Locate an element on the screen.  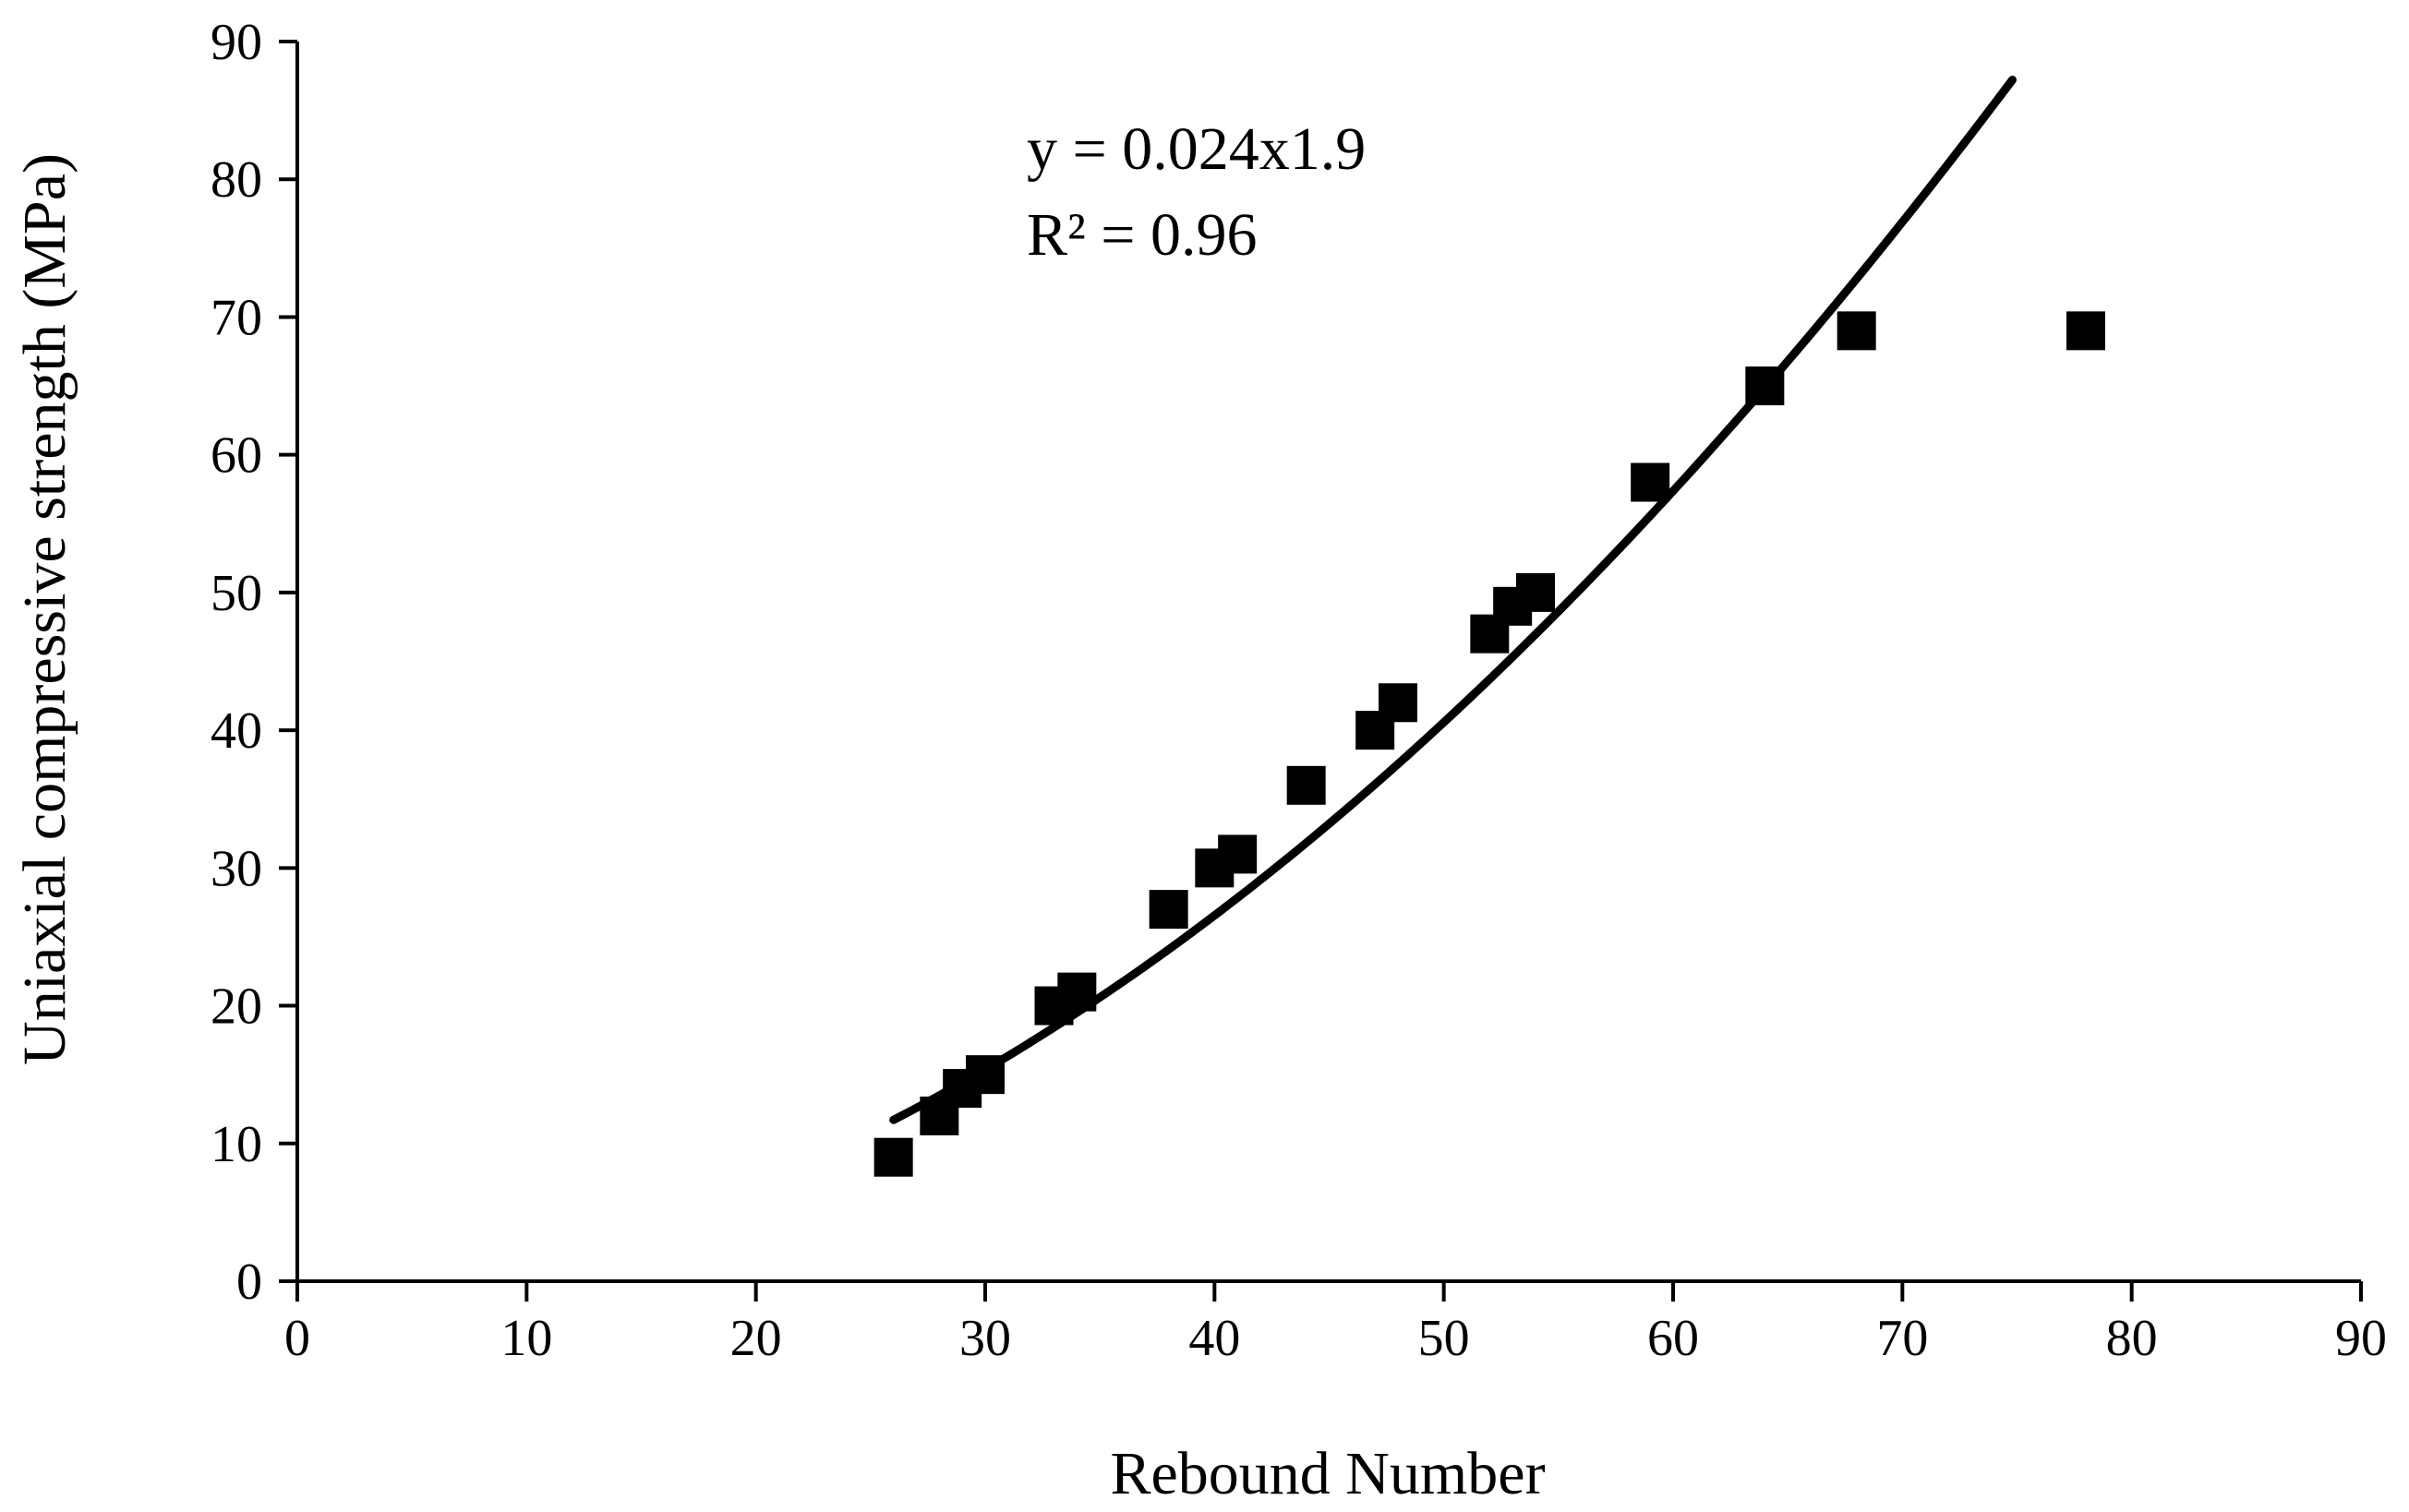
y-axis-title: Uniaxial compressive strength (MPa) is located at coordinates (44, 609).